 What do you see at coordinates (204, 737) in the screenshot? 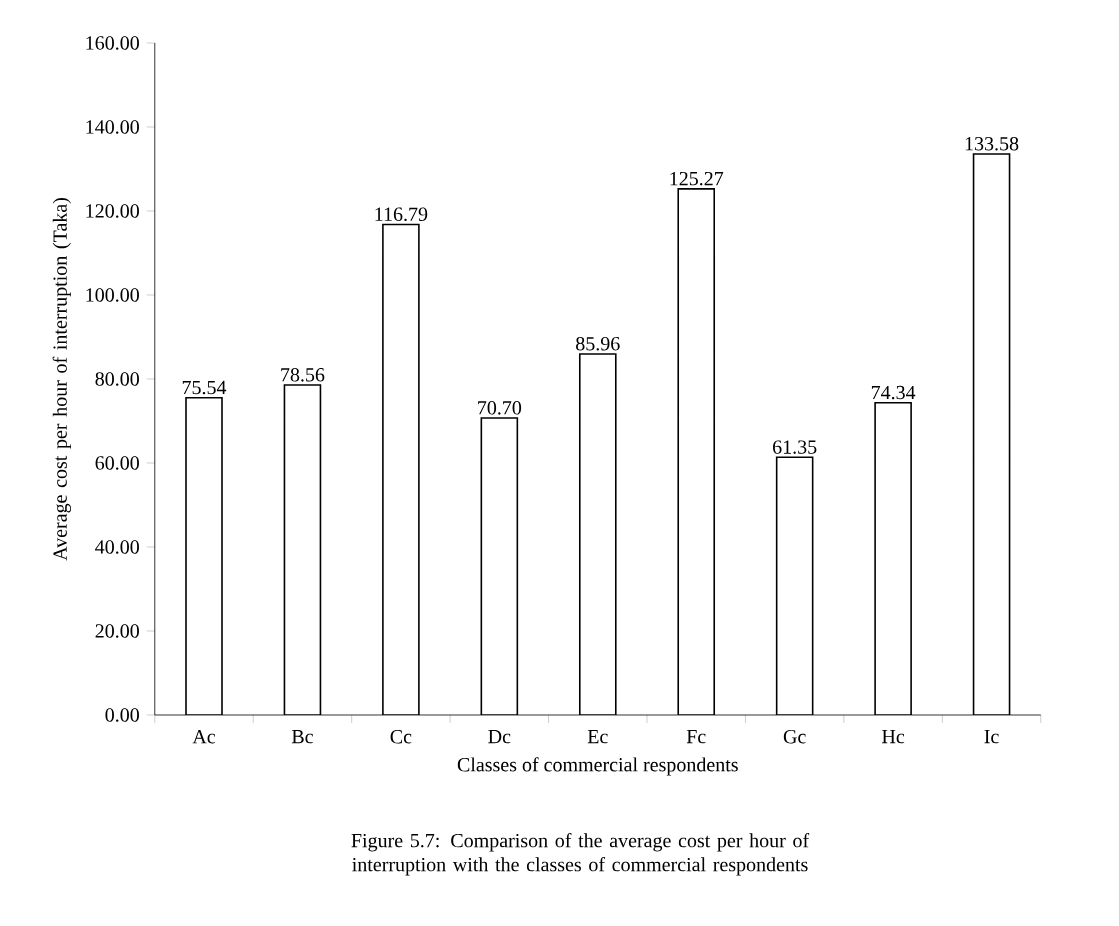
I see `x-tick-label: Ac` at bounding box center [204, 737].